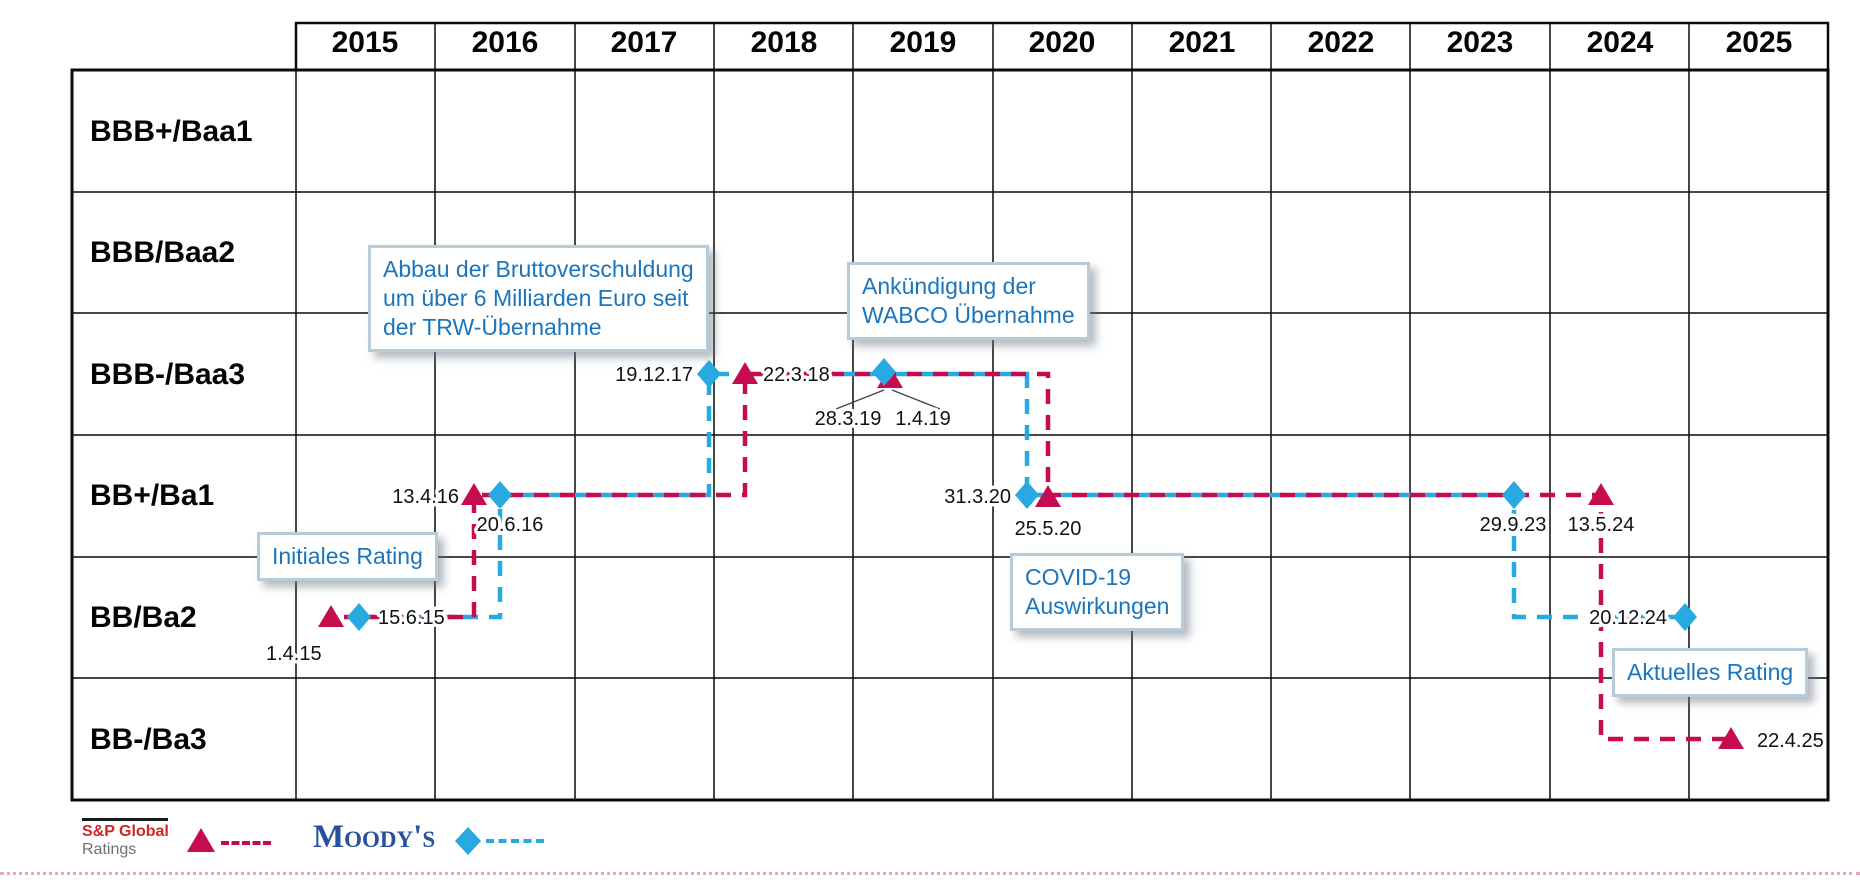  What do you see at coordinates (968, 315) in the screenshot?
I see `annotation-line: WABCO Übernahme` at bounding box center [968, 315].